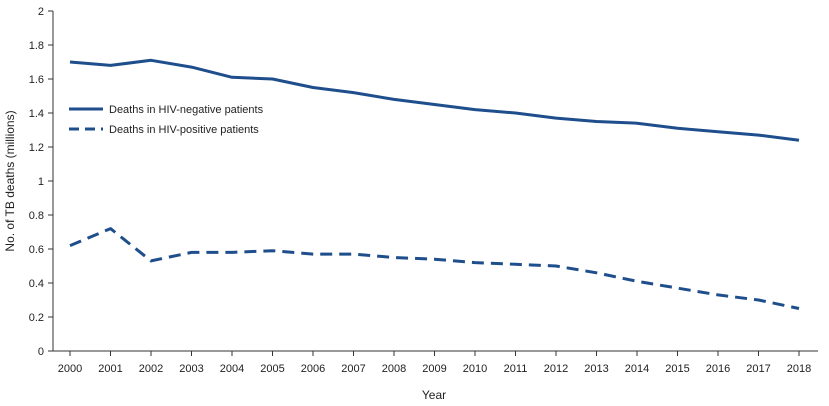 The height and width of the screenshot is (406, 829). I want to click on x-tick-label: 2015, so click(677, 369).